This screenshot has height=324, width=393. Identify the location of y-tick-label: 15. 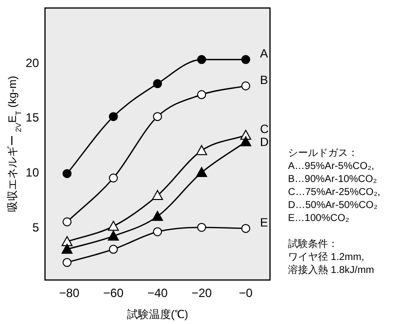
(33, 117).